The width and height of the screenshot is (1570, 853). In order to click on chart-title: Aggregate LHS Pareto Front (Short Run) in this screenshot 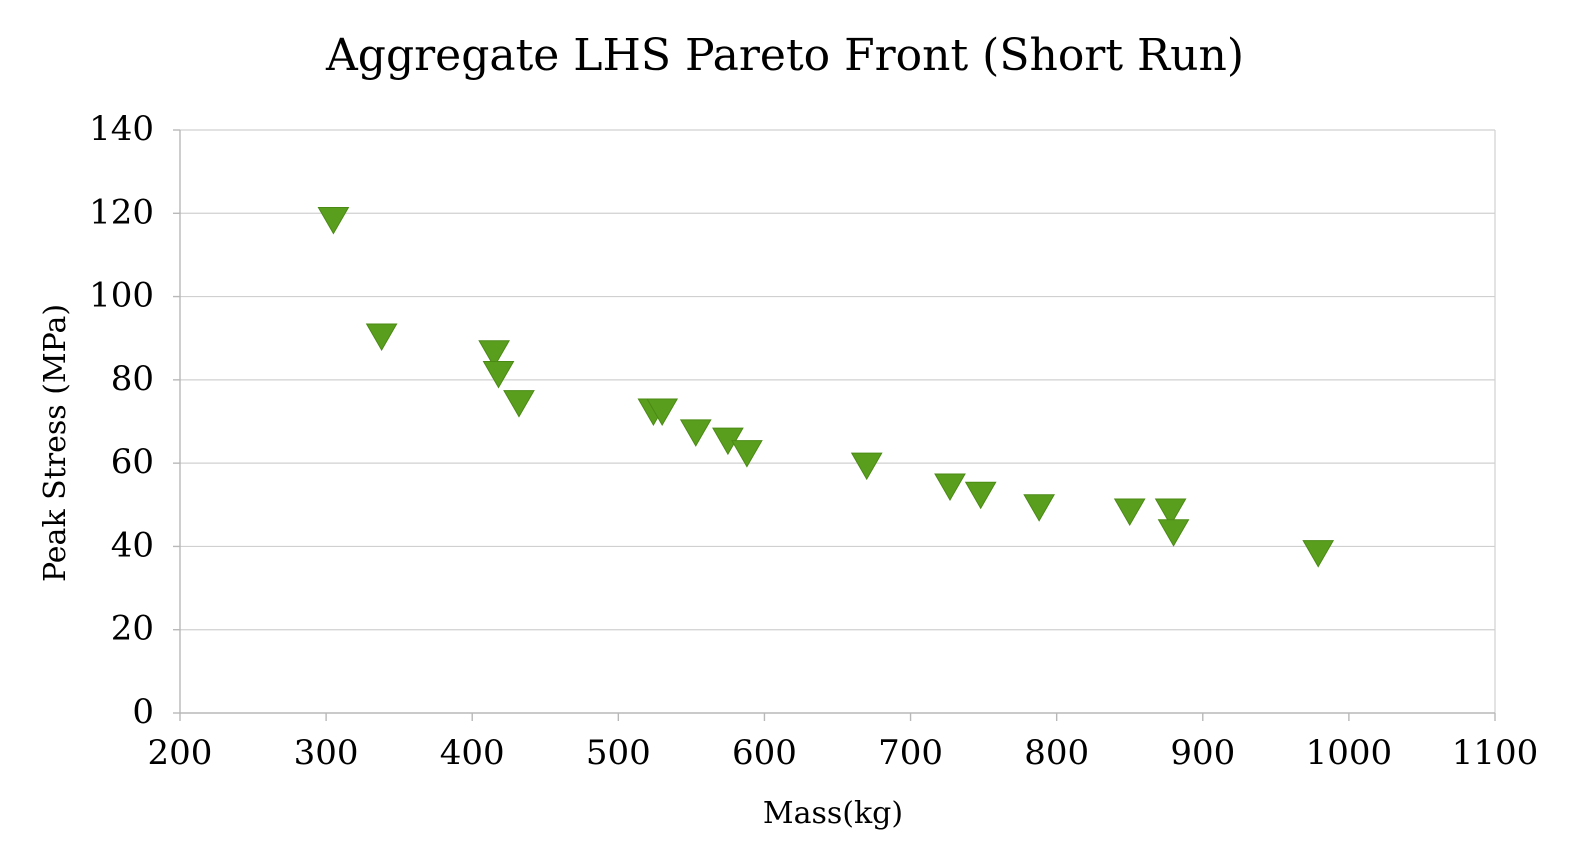, I will do `click(784, 55)`.